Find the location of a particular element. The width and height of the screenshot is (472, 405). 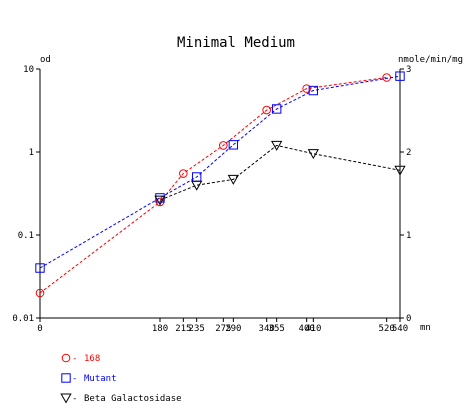

legend-label: Beta Galactosidase is located at coordinates (133, 399).